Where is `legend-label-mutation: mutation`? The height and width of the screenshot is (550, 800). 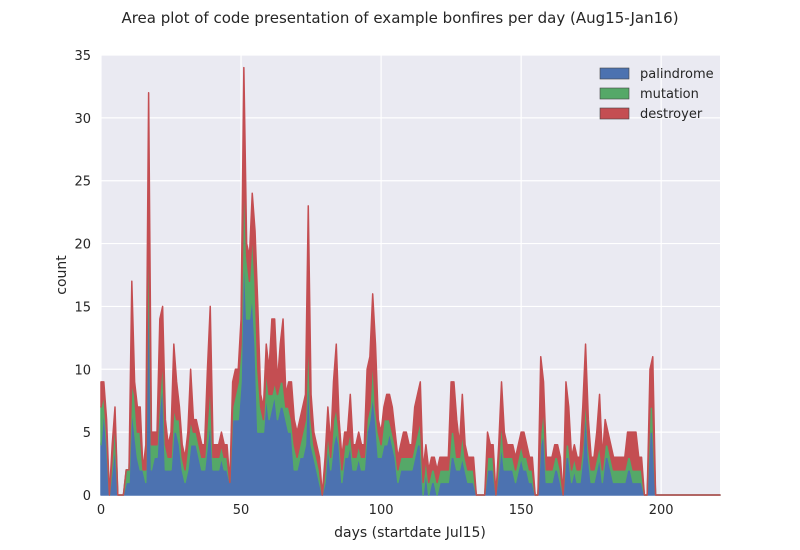
legend-label-mutation: mutation is located at coordinates (669, 94).